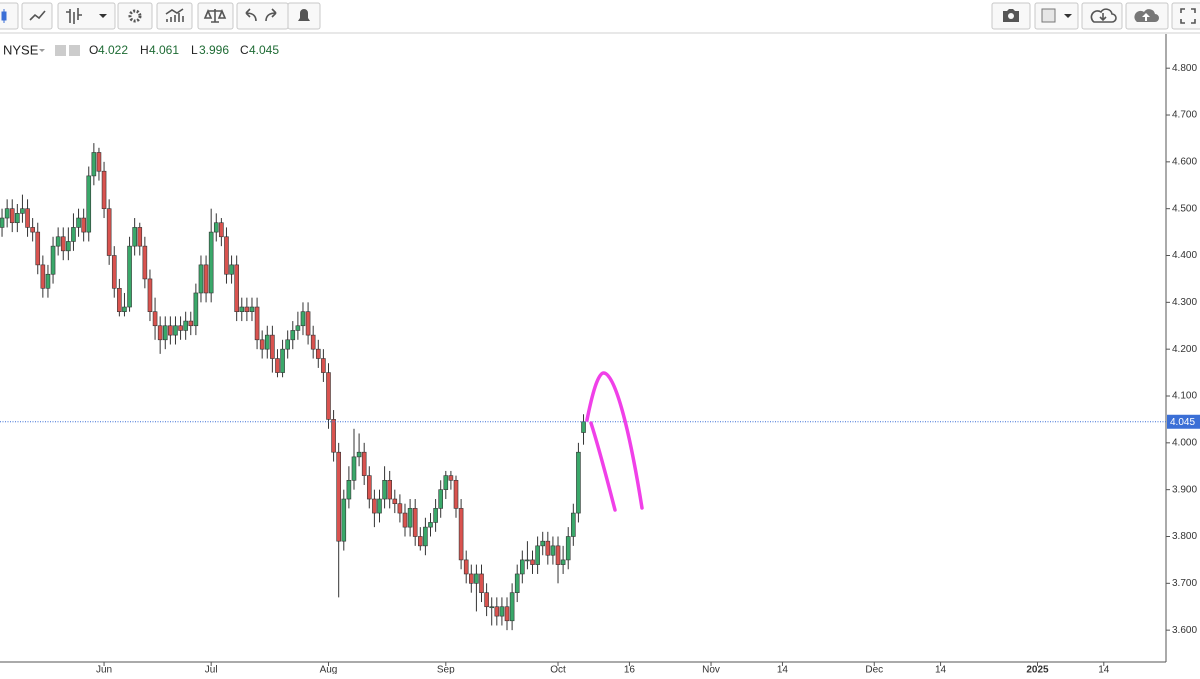  Describe the element at coordinates (262, 16) in the screenshot. I see `undo-redo-button` at that location.